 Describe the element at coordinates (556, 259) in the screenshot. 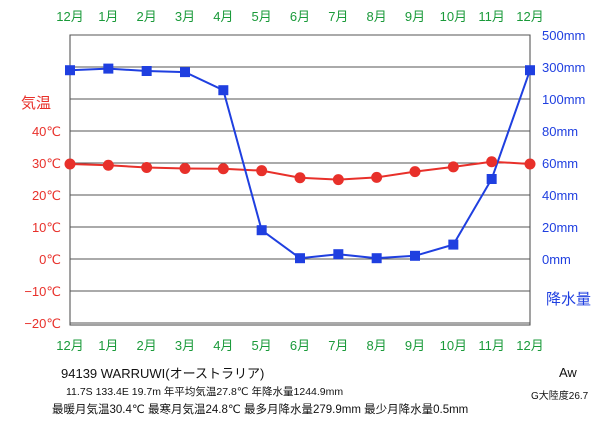

I see `precipitation-tick-label: 0mm` at that location.